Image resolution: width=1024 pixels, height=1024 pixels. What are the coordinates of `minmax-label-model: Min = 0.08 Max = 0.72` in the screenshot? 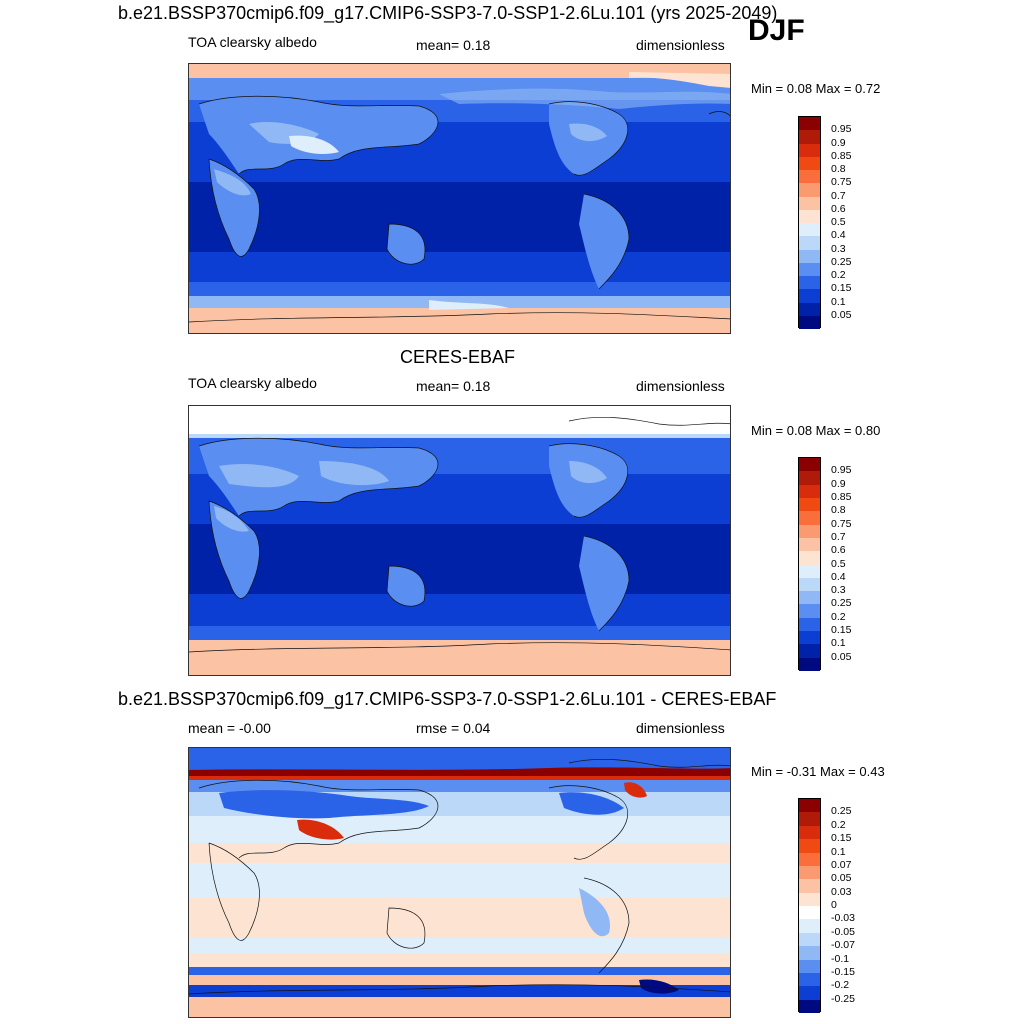 It's located at (816, 88).